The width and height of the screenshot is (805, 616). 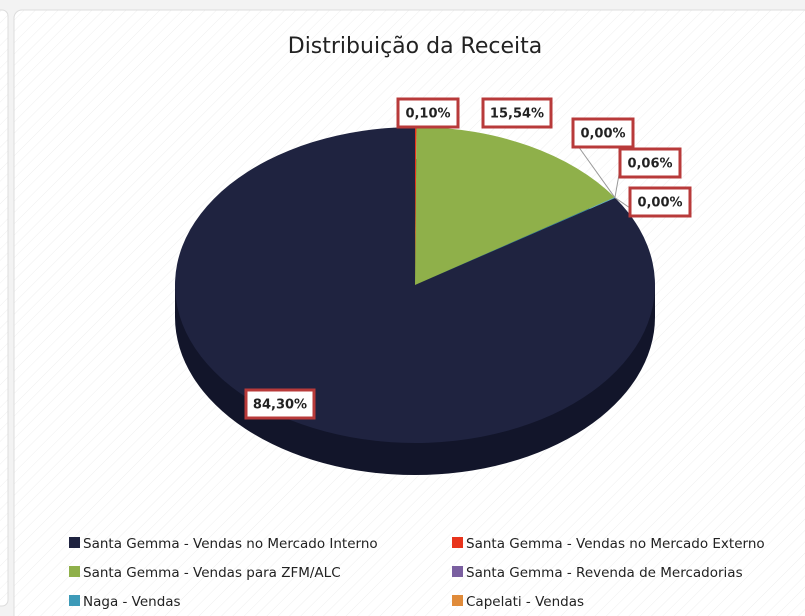 What do you see at coordinates (415, 46) in the screenshot?
I see `chart-title: Distribuição da Receita` at bounding box center [415, 46].